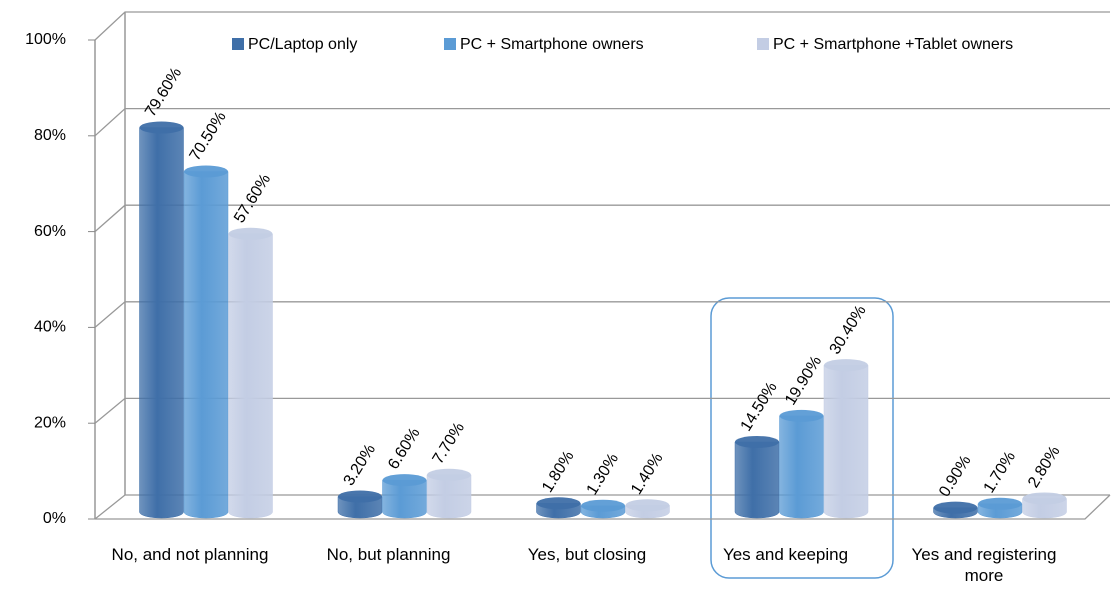 This screenshot has height=597, width=1113. Describe the element at coordinates (50, 327) in the screenshot. I see `y-tick-label: 40%` at that location.